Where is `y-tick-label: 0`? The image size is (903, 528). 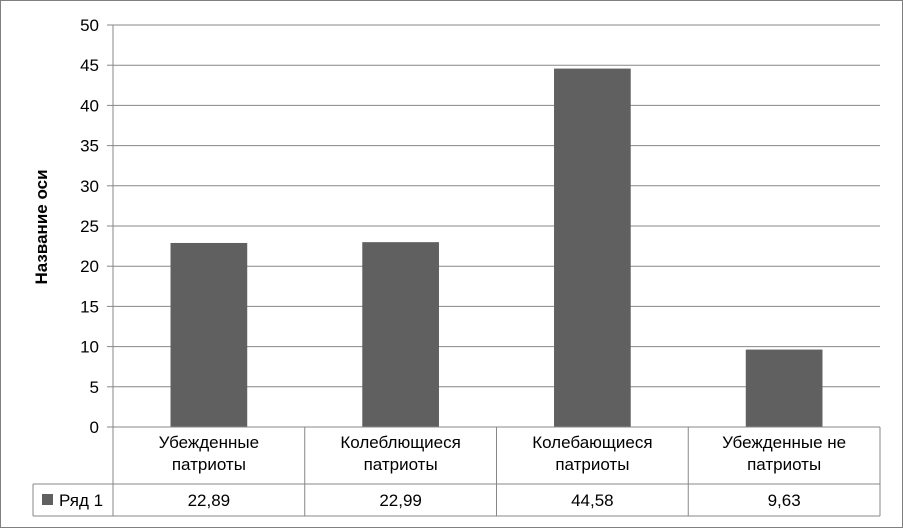
y-tick-label: 0 is located at coordinates (94, 427).